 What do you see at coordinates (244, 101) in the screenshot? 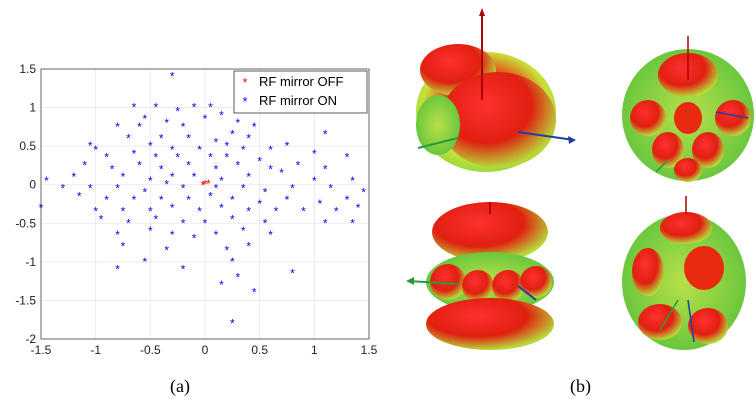
I see `legend-marker-on: *` at bounding box center [244, 101].